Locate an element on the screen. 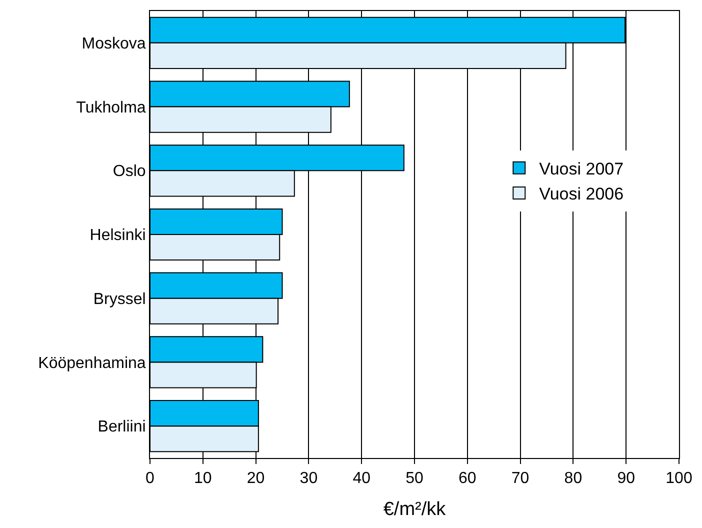  x-tick-label: 30 is located at coordinates (309, 479).